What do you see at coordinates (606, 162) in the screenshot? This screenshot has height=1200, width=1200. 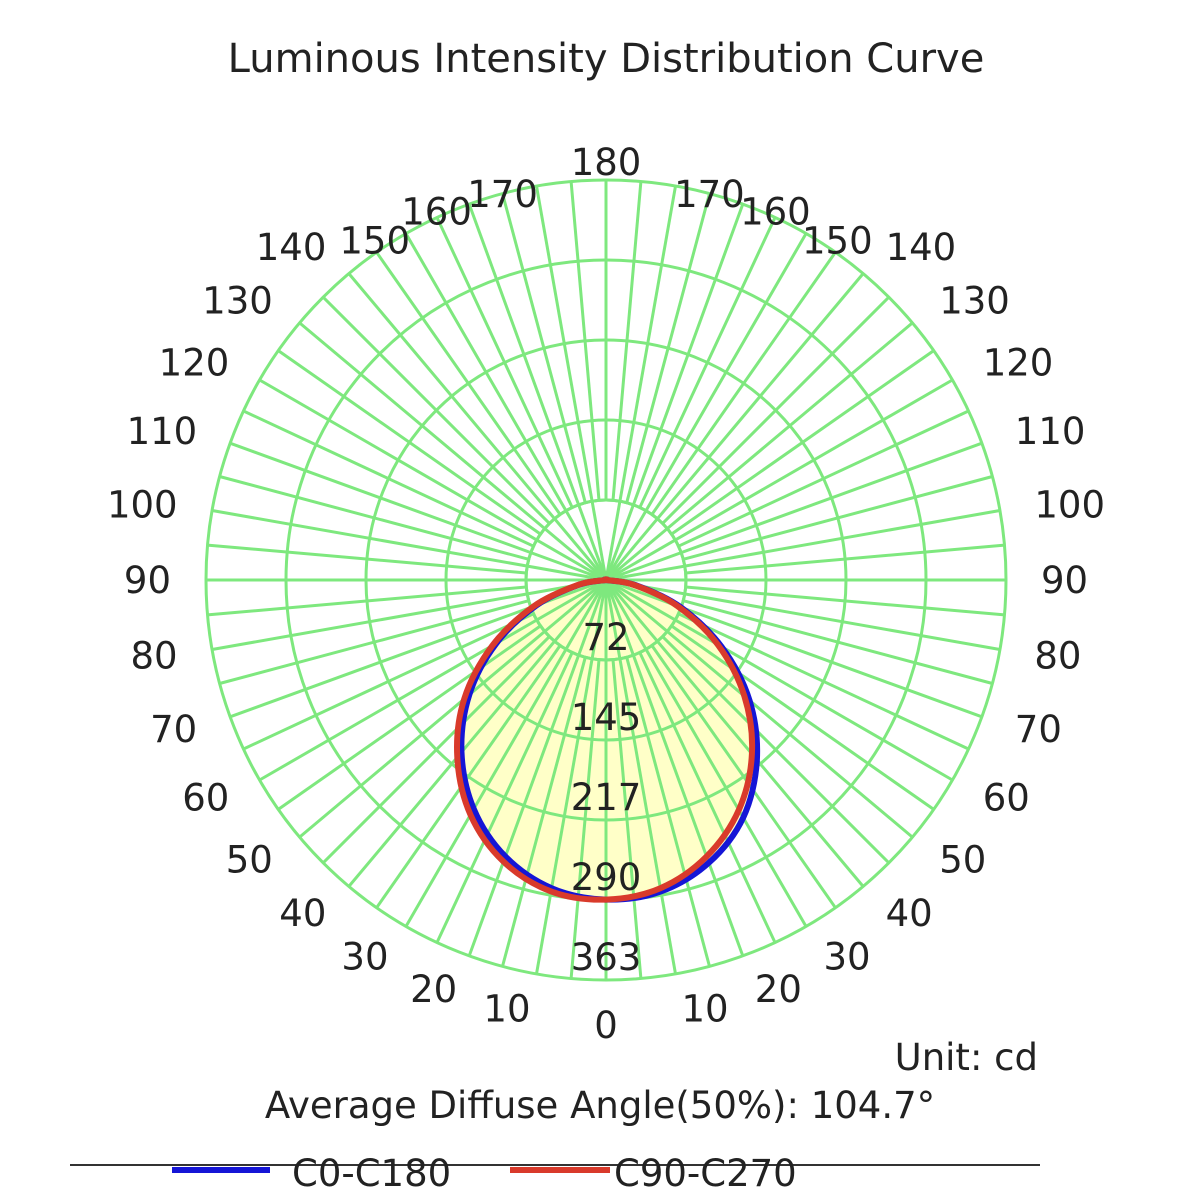 I see `angle-tick-label: 180` at bounding box center [606, 162].